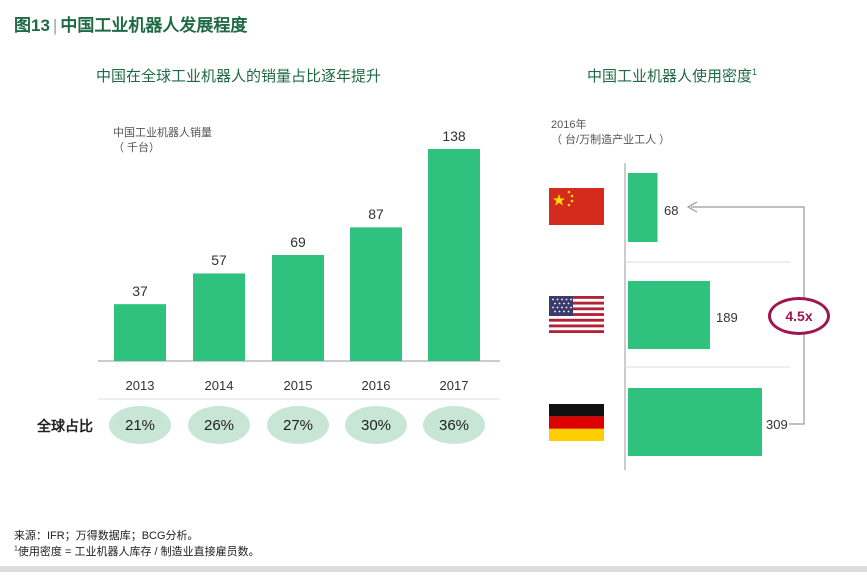 The height and width of the screenshot is (575, 867). I want to click on sales-value-label: 87, so click(376, 214).